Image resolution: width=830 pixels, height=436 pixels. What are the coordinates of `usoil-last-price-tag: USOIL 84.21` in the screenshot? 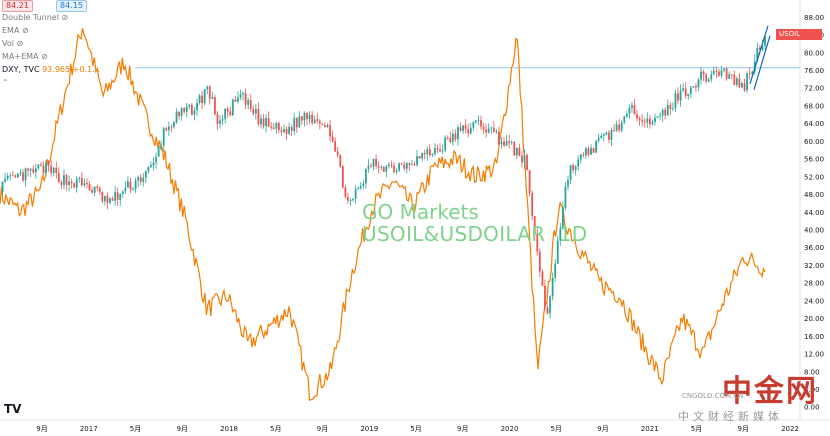 It's located at (799, 38).